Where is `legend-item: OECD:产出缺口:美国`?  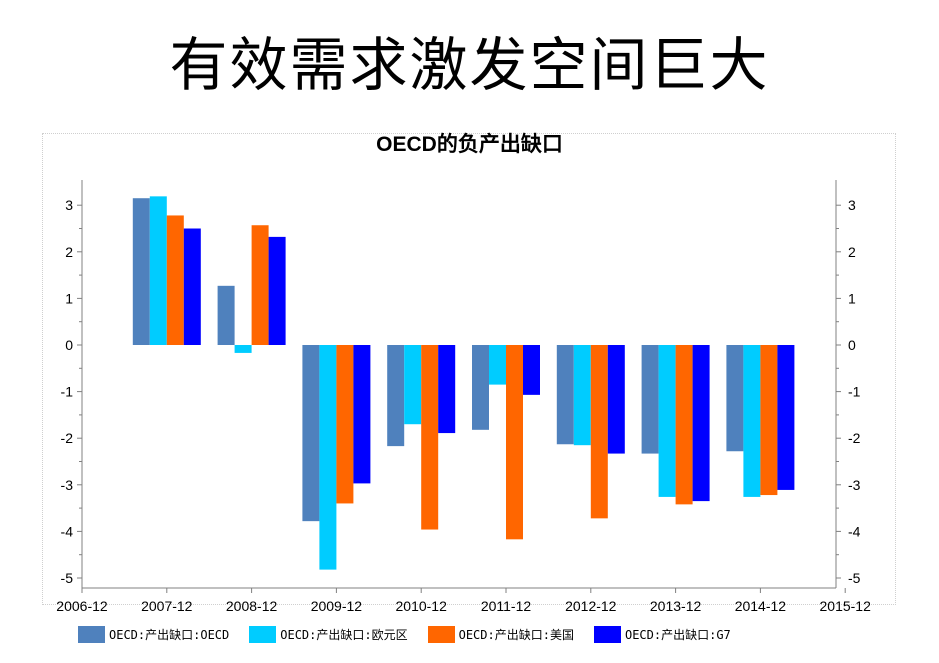
legend-item: OECD:产出缺口:美国 is located at coordinates (500, 634).